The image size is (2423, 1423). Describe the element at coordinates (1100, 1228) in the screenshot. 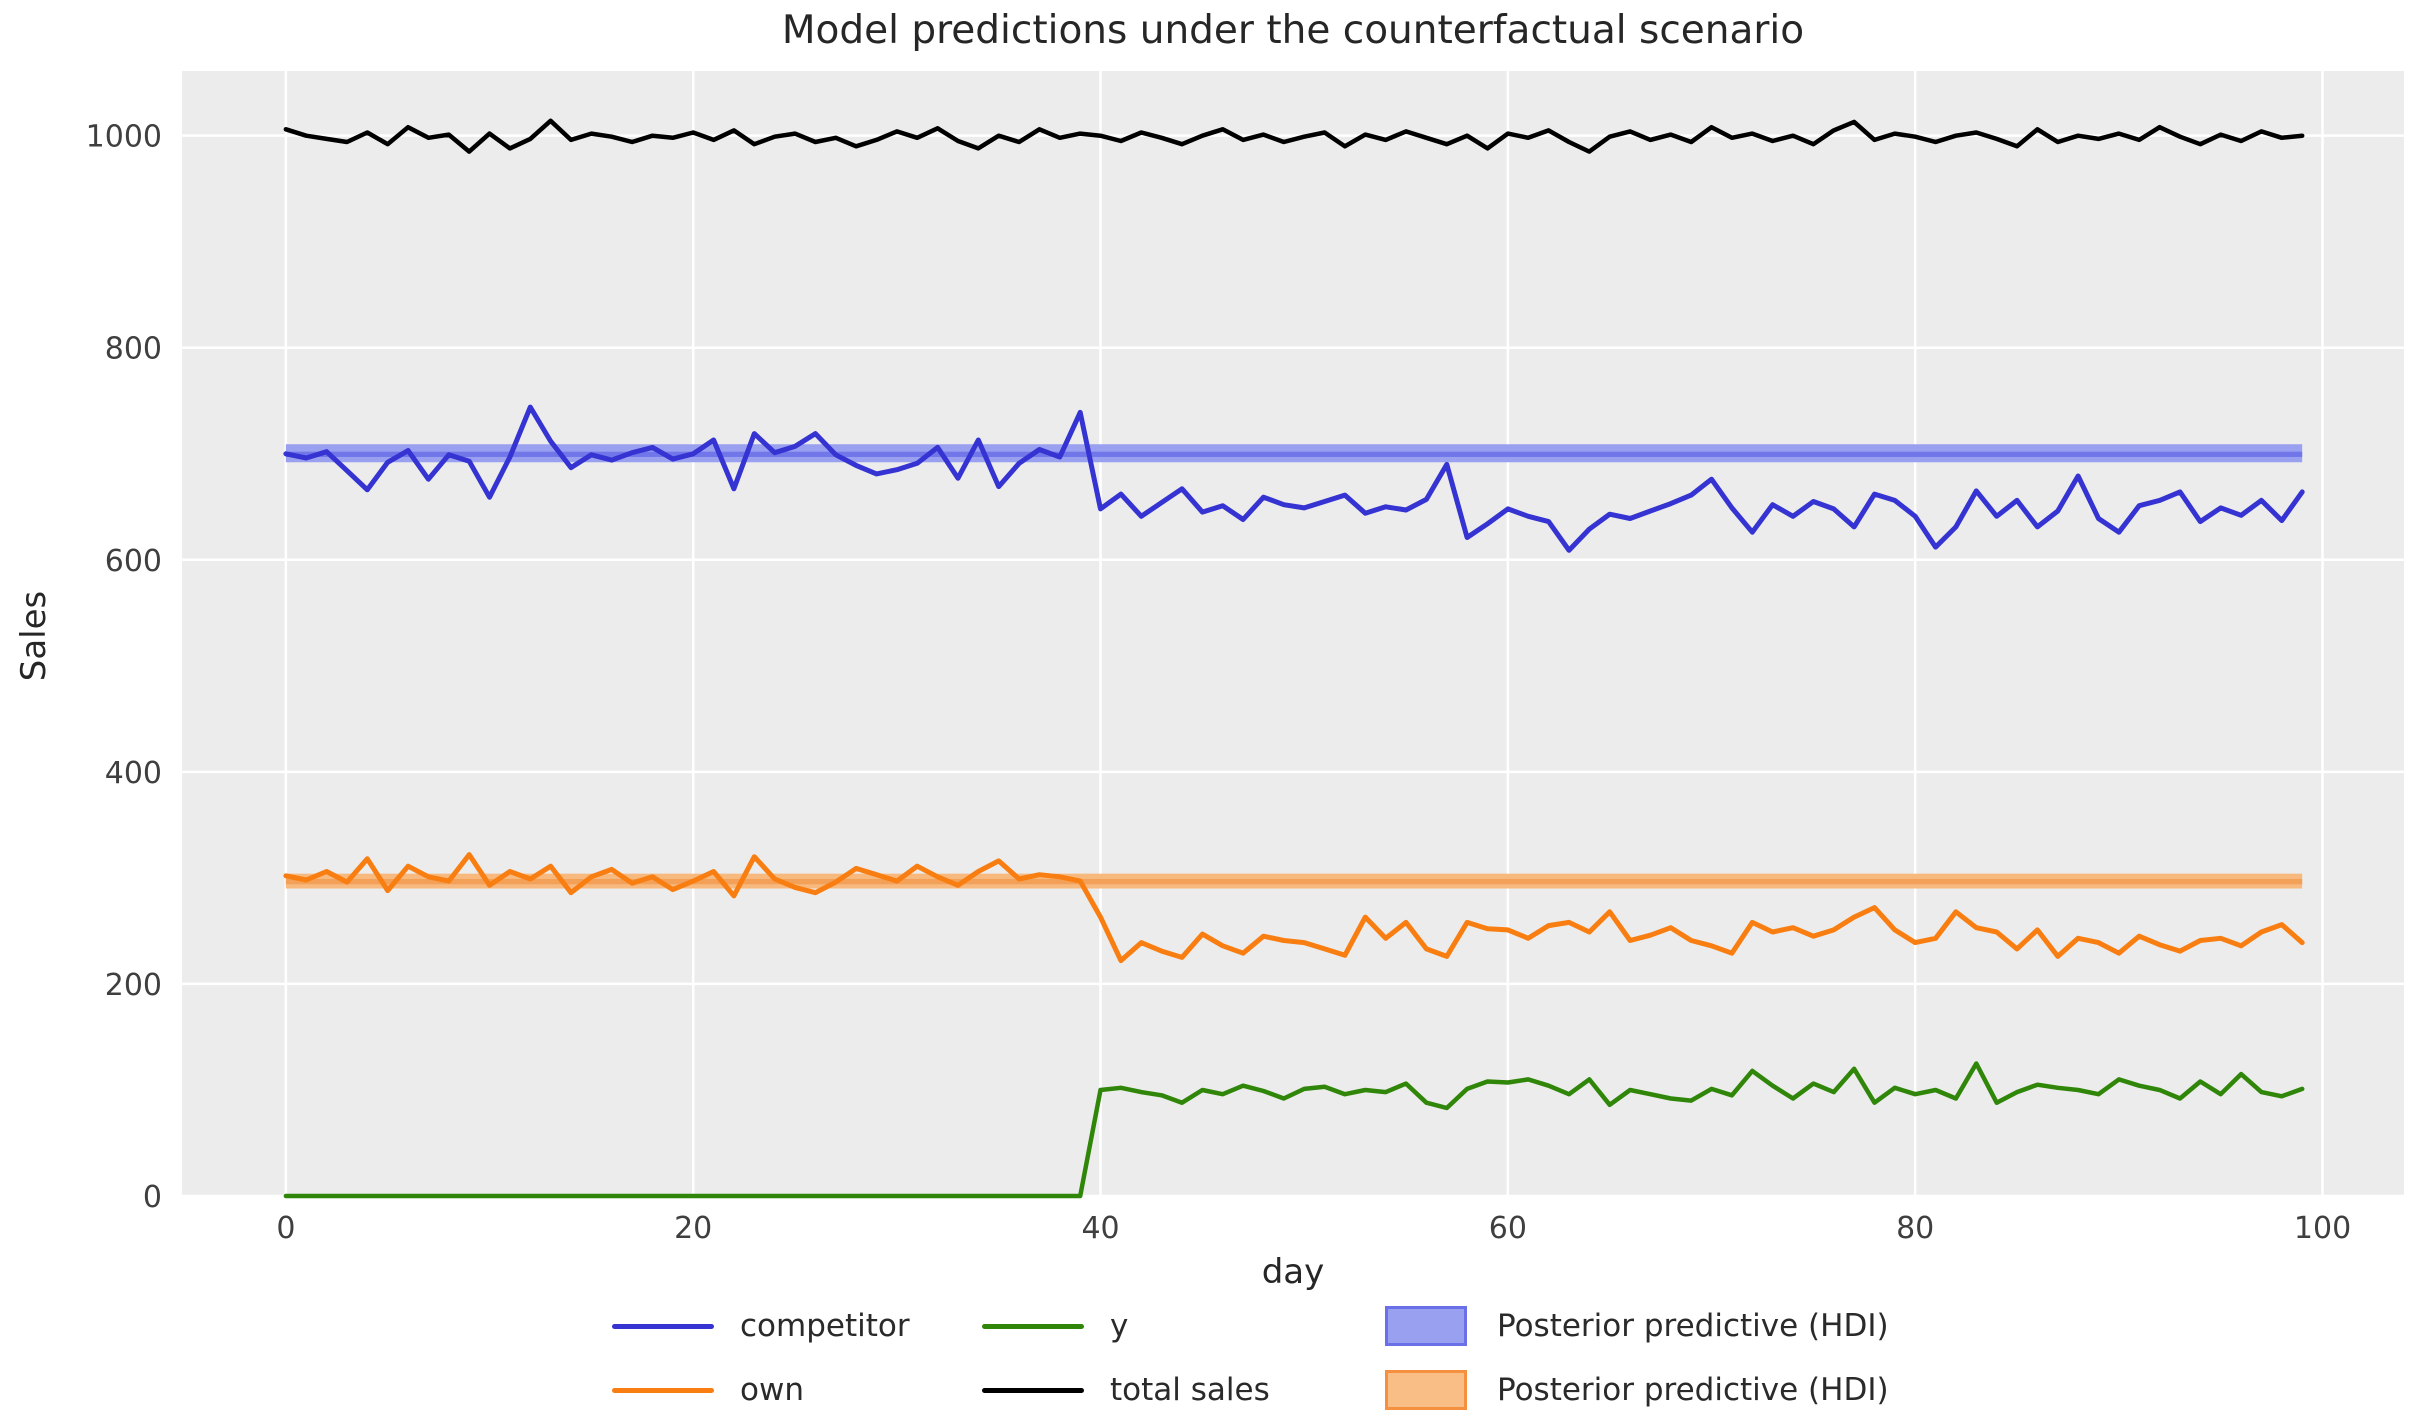

I see `x-tick-label: 40` at that location.